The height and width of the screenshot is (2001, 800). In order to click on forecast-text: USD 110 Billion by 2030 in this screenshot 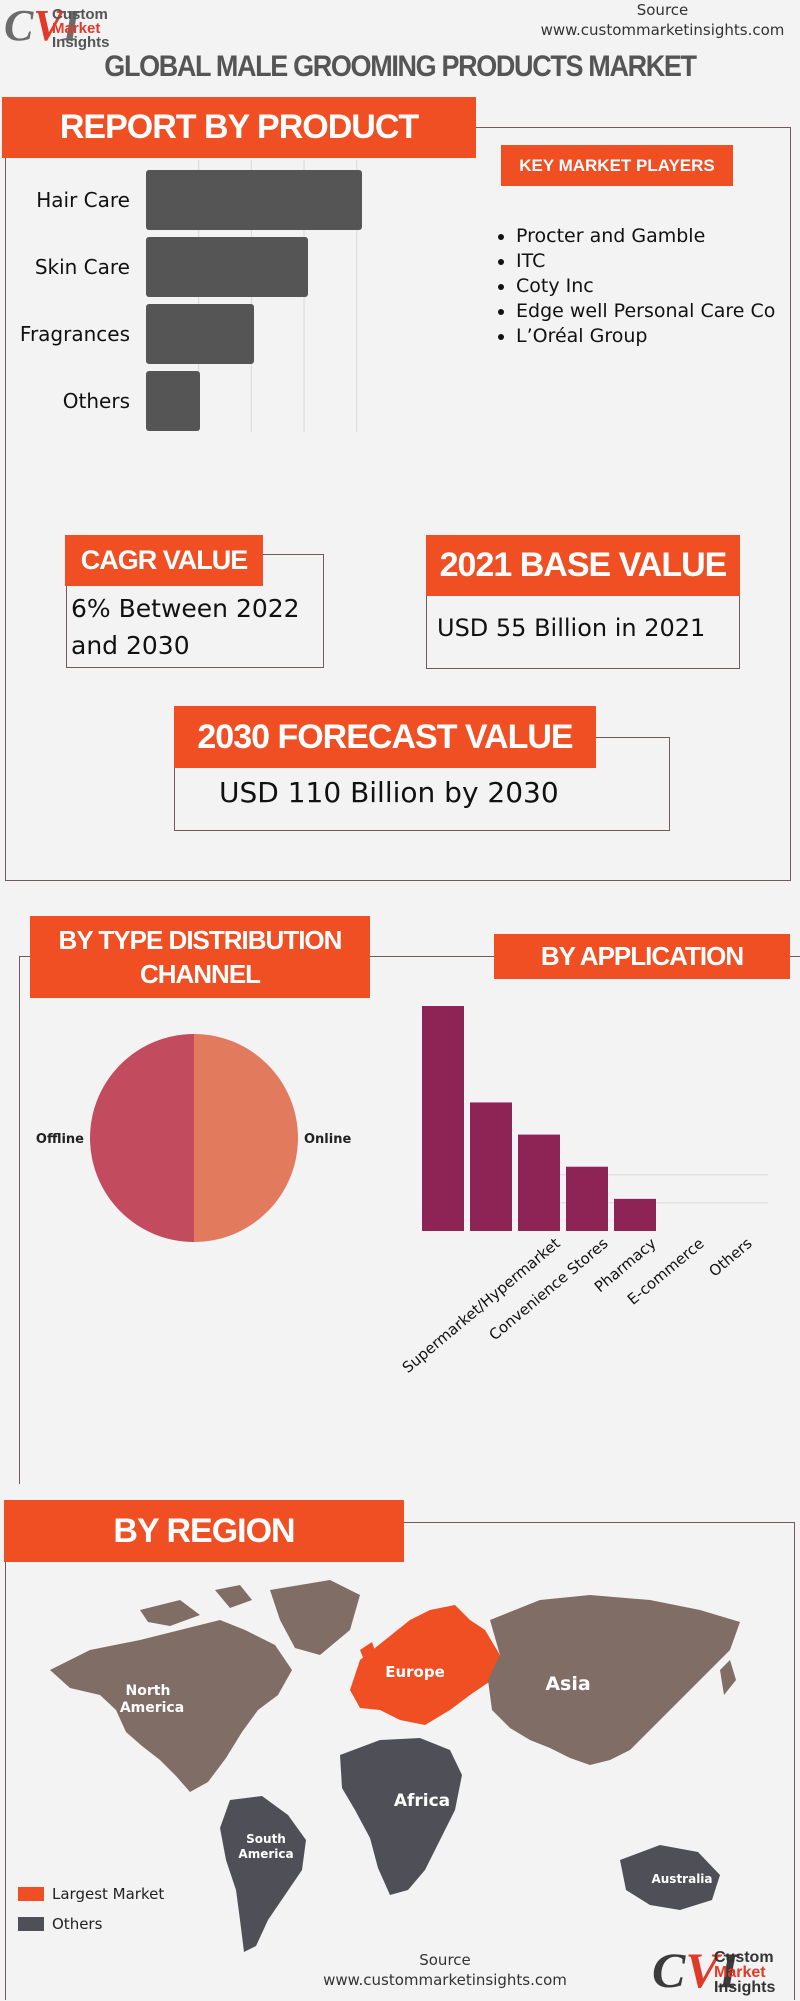, I will do `click(389, 792)`.